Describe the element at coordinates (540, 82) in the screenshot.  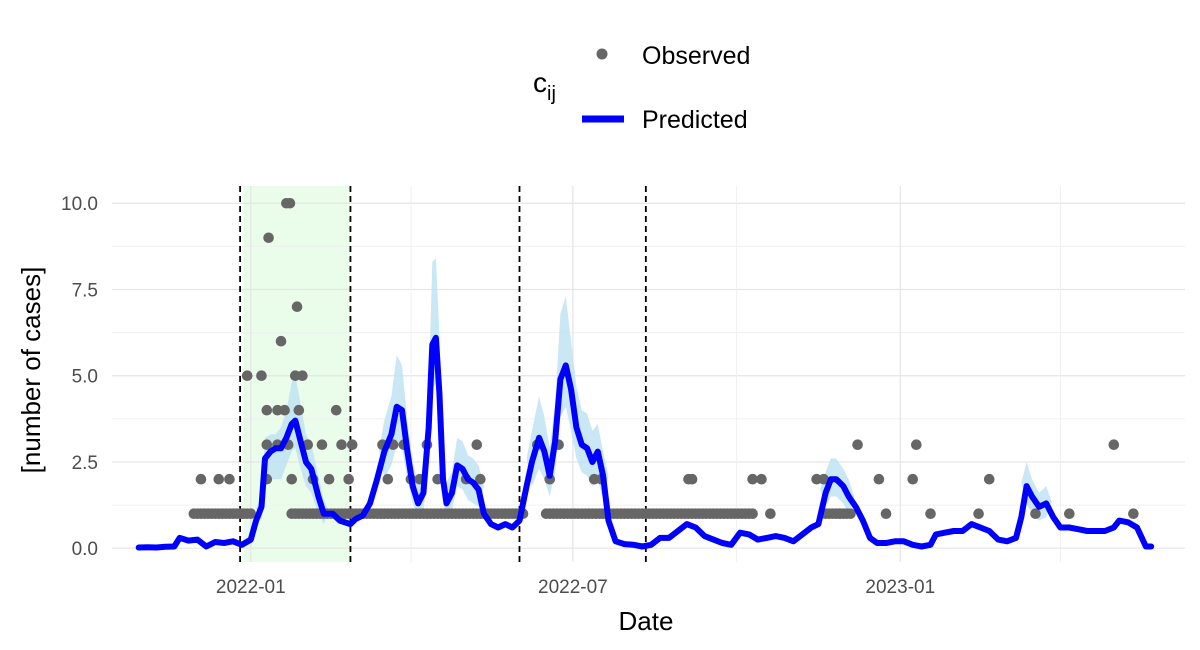
I see `legend-title-main: c` at that location.